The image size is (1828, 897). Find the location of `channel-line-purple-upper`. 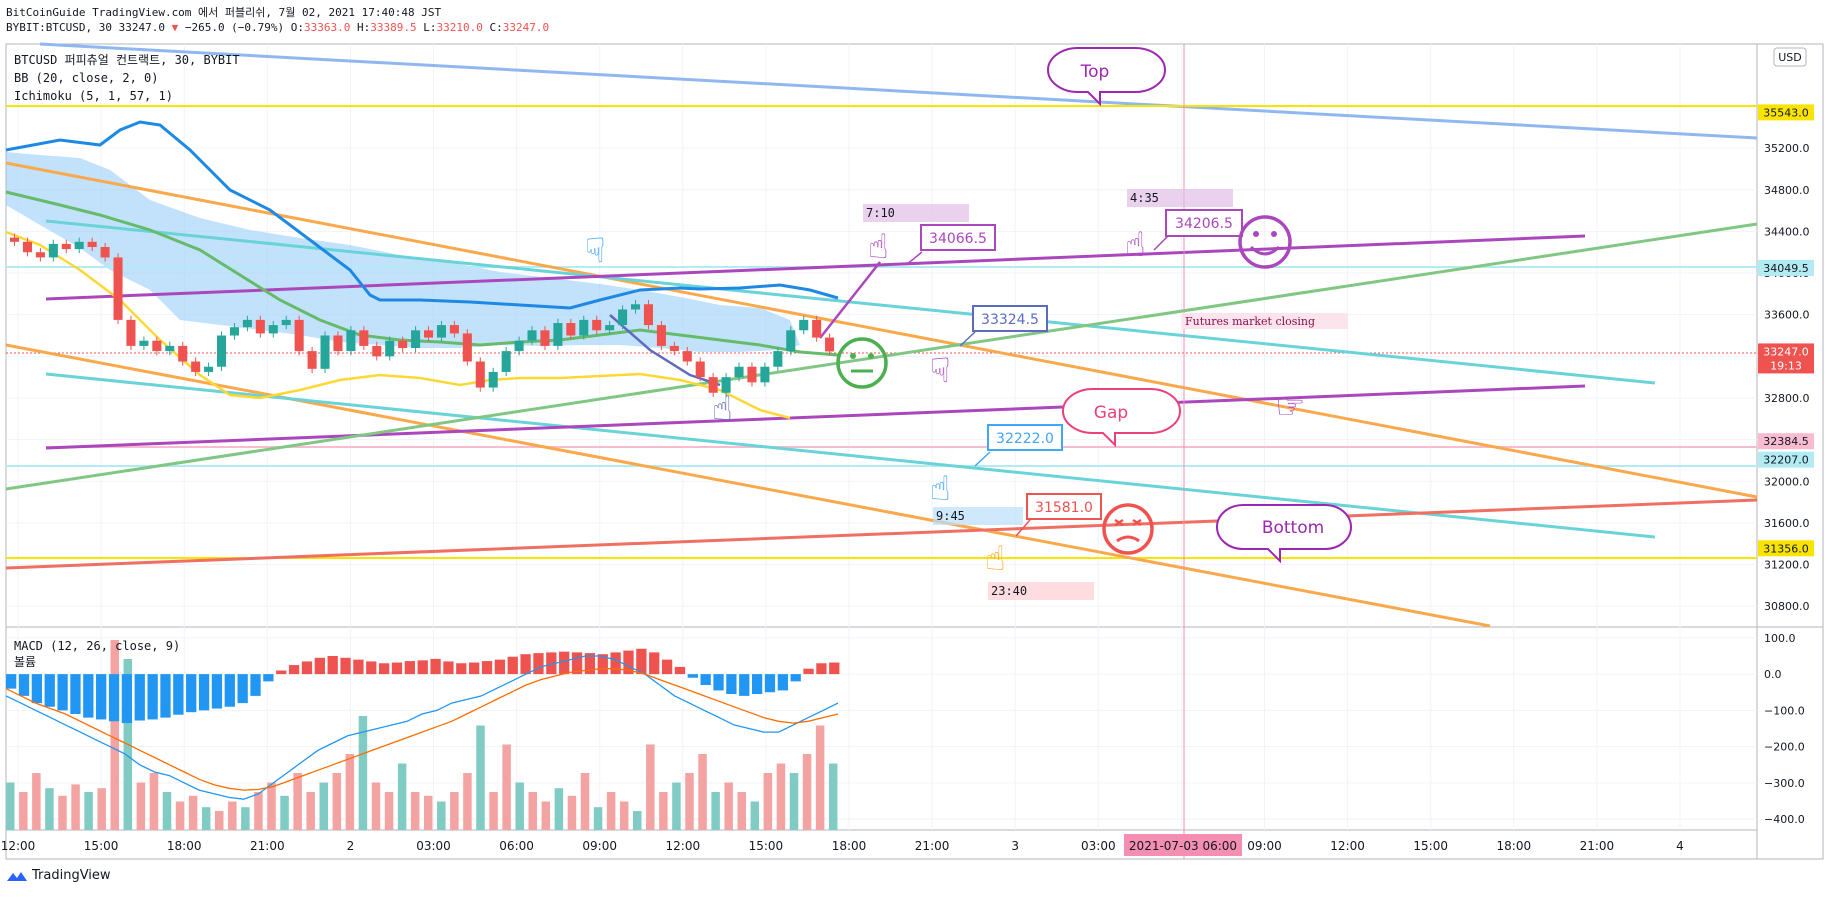

channel-line-purple-upper is located at coordinates (815, 267).